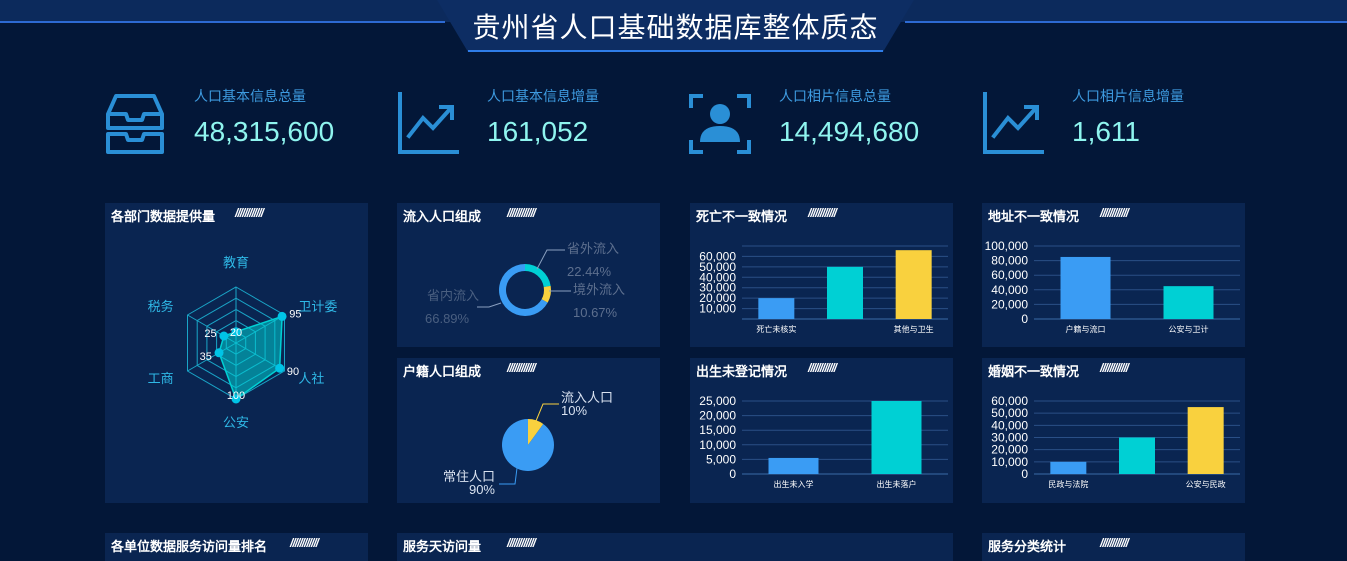 The image size is (1347, 561). I want to click on panel-household-population: 户籍人口组成 //////////// 流入人口 10% 常住人口 90%, so click(528, 430).